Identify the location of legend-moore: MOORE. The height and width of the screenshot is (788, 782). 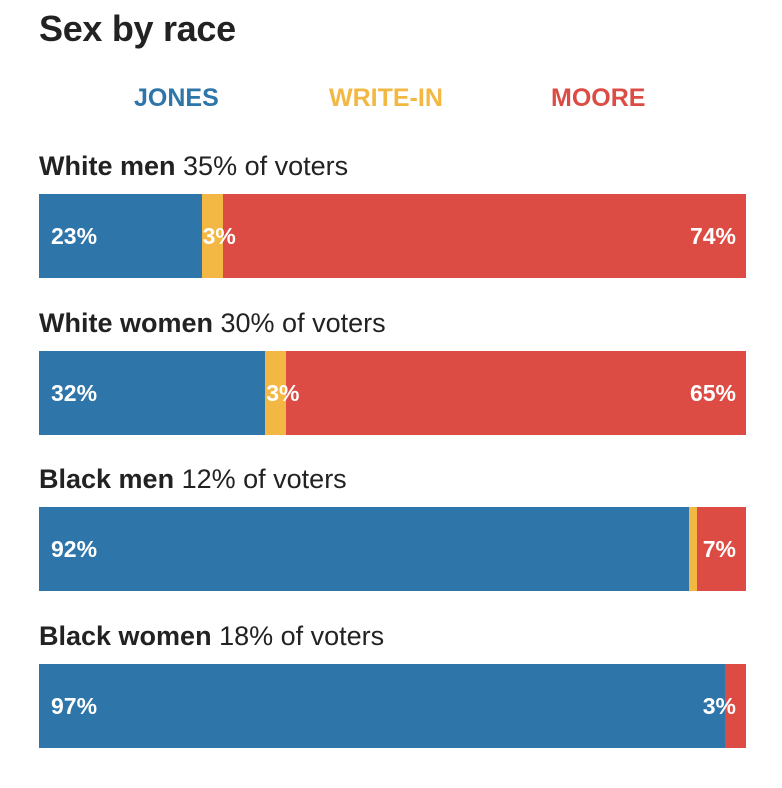
(598, 98).